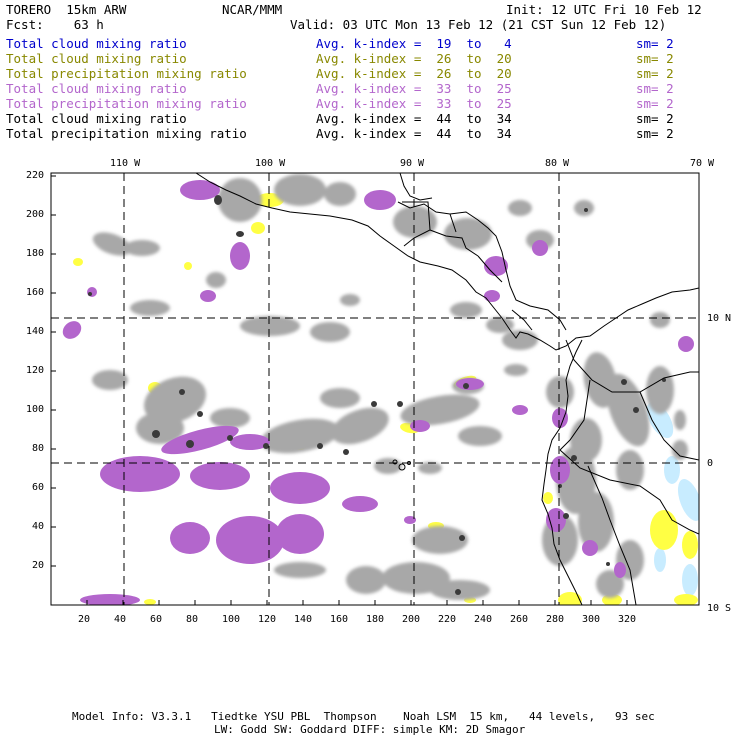 This screenshot has height=740, width=740. Describe the element at coordinates (414, 133) in the screenshot. I see `legend-kindex: Avg. k-index = 44 to 34` at that location.